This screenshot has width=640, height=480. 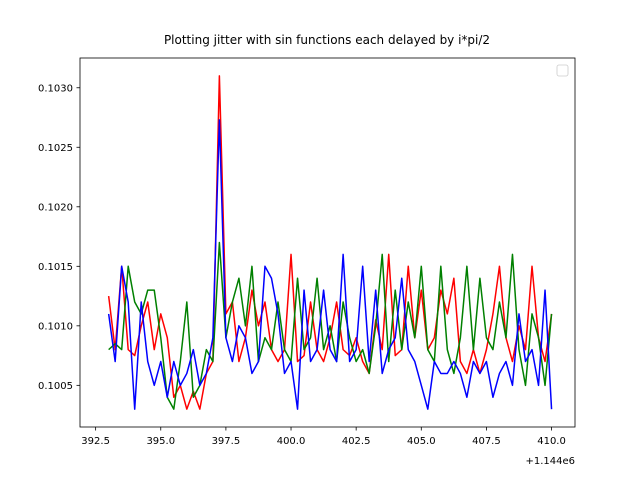 I want to click on legend-box, so click(x=562, y=70).